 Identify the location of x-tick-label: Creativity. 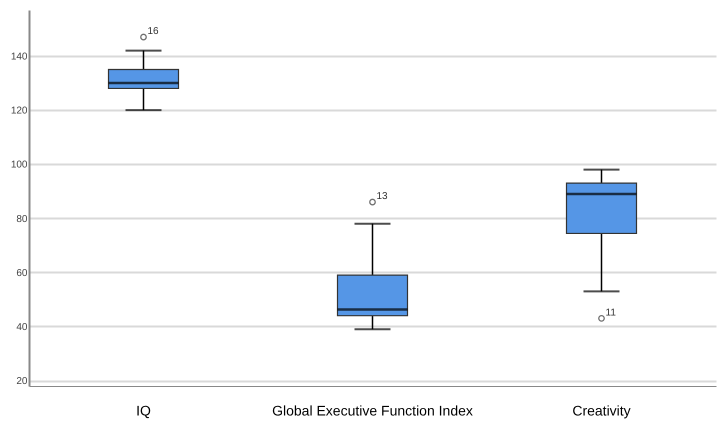
(601, 410).